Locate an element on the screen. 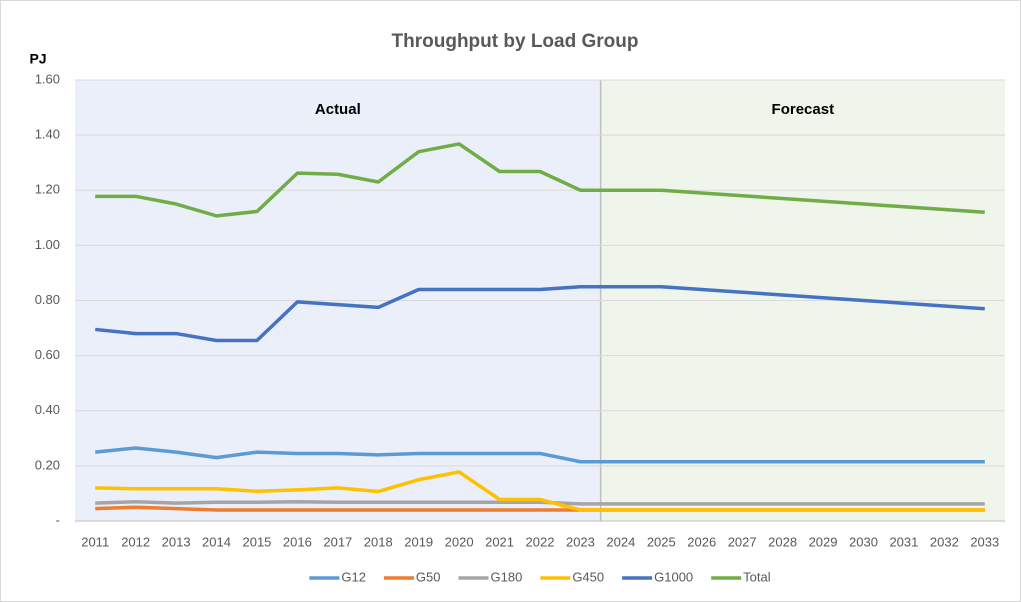  legend-label: G50 is located at coordinates (428, 576).